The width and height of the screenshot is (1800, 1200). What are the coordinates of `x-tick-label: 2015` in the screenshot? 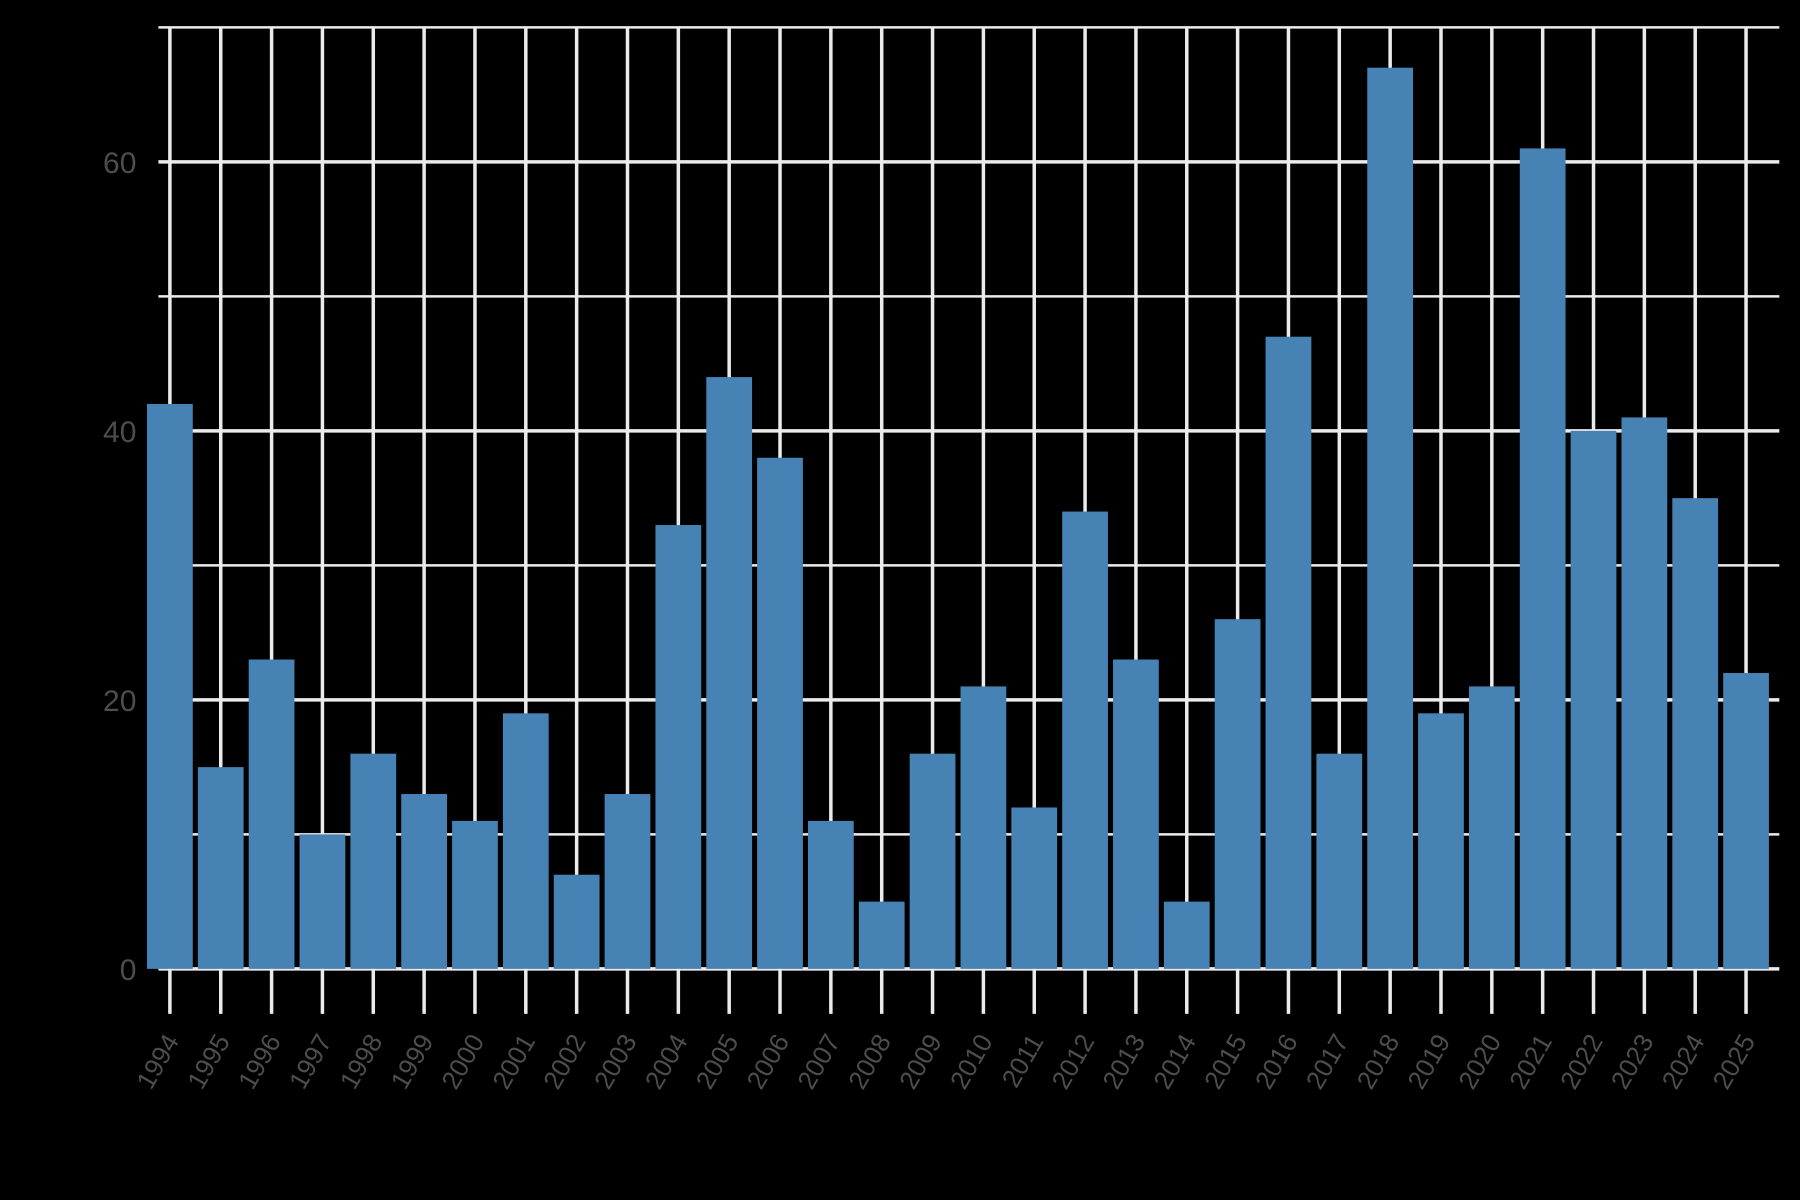 It's located at (1225, 1061).